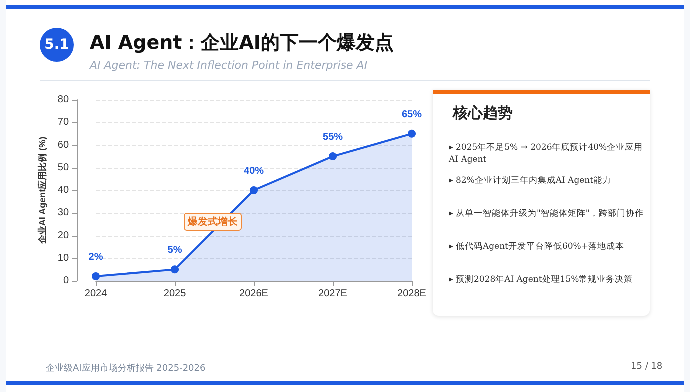  What do you see at coordinates (66, 281) in the screenshot?
I see `y-tick-label: 0` at bounding box center [66, 281].